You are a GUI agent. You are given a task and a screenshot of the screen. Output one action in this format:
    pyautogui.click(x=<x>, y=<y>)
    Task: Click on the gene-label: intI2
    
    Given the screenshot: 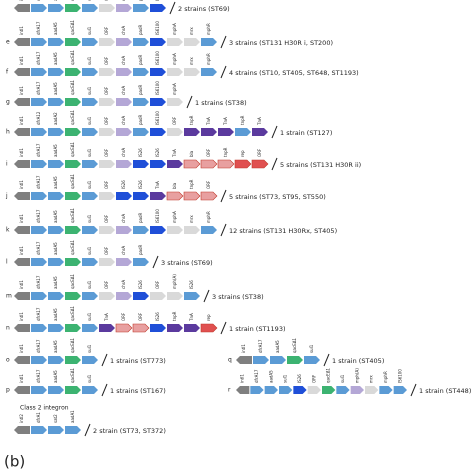 What is the action you would take?
    pyautogui.click(x=21, y=418)
    